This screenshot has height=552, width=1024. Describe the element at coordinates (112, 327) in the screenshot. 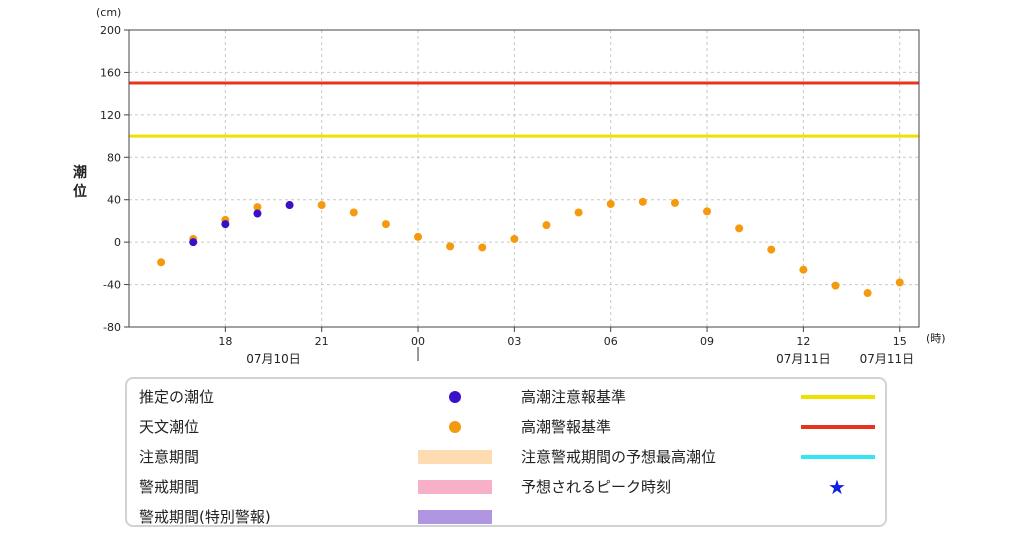

I see `y-tick-label: -80` at that location.